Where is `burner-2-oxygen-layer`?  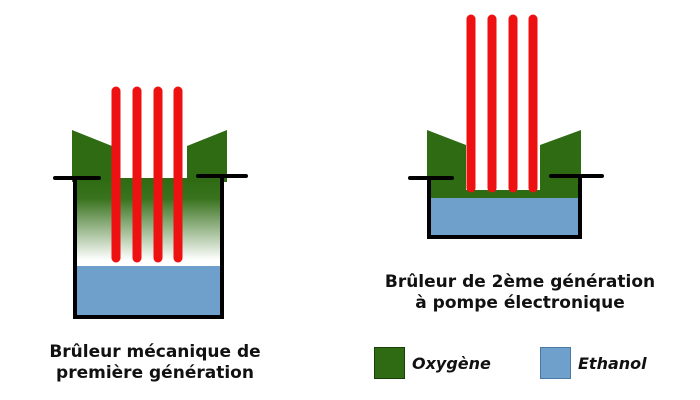 burner-2-oxygen-layer is located at coordinates (504, 194).